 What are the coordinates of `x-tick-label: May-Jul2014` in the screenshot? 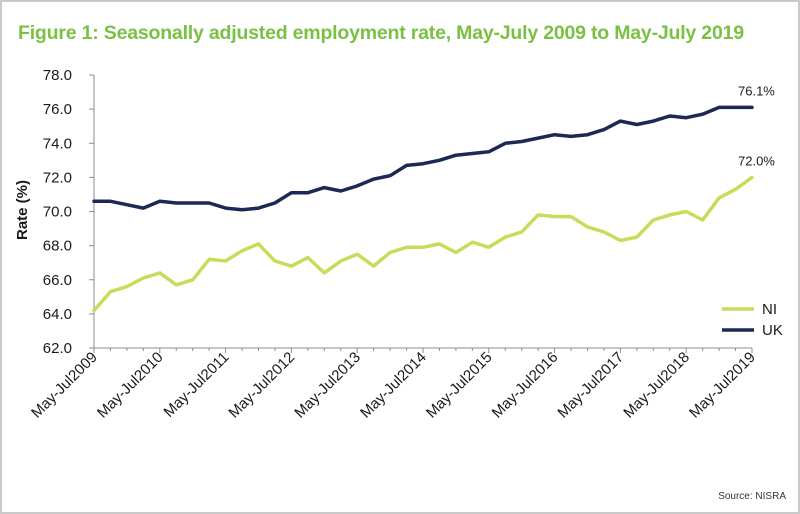 It's located at (393, 385).